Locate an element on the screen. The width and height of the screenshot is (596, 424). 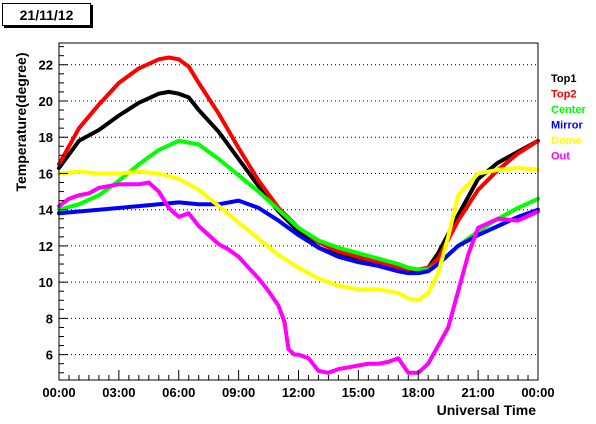
y-tick-label: 14 is located at coordinates (46, 210).